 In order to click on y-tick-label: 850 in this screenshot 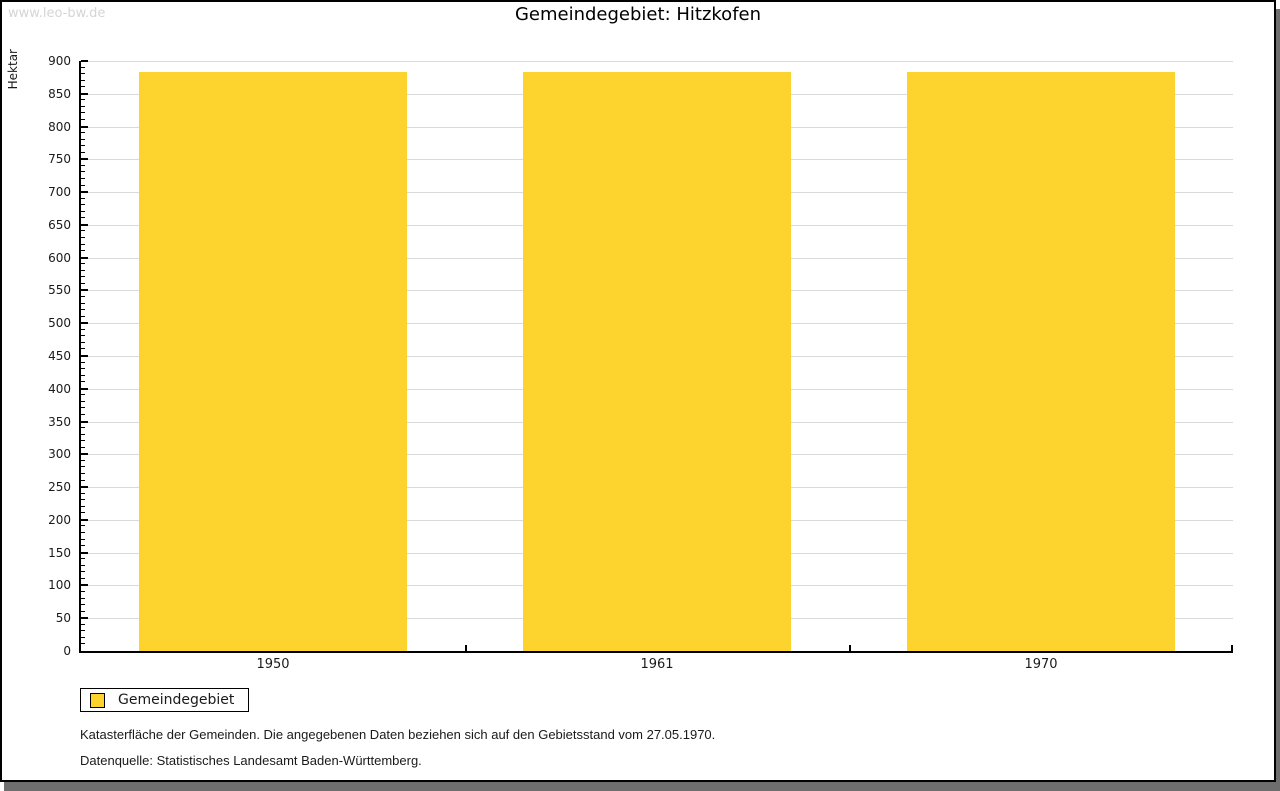, I will do `click(59, 94)`.